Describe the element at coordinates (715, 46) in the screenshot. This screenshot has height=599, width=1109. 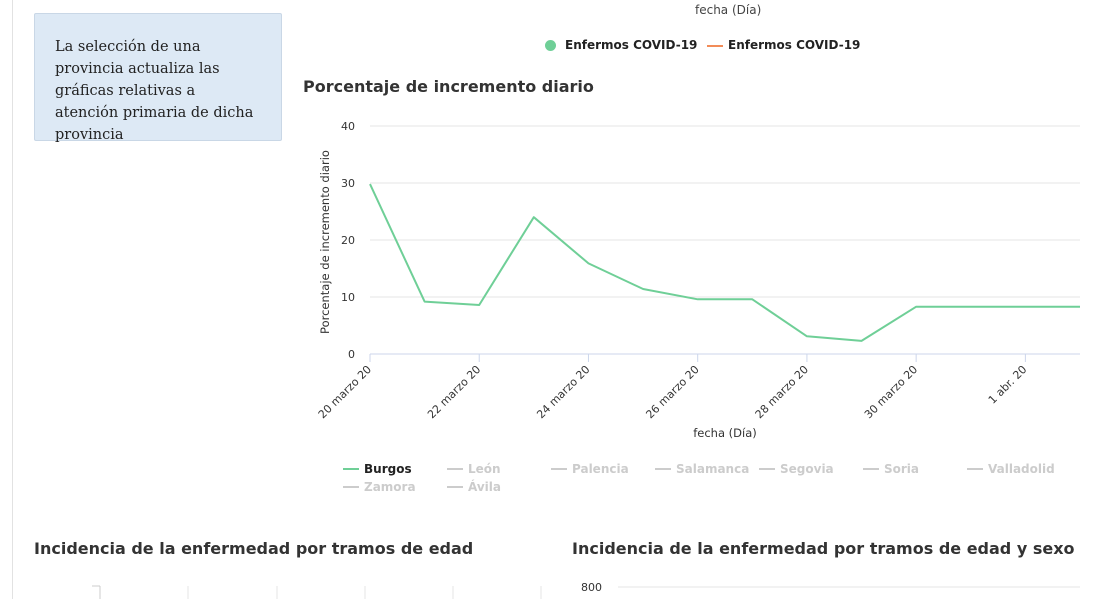
I see `legend-dash-icon` at that location.